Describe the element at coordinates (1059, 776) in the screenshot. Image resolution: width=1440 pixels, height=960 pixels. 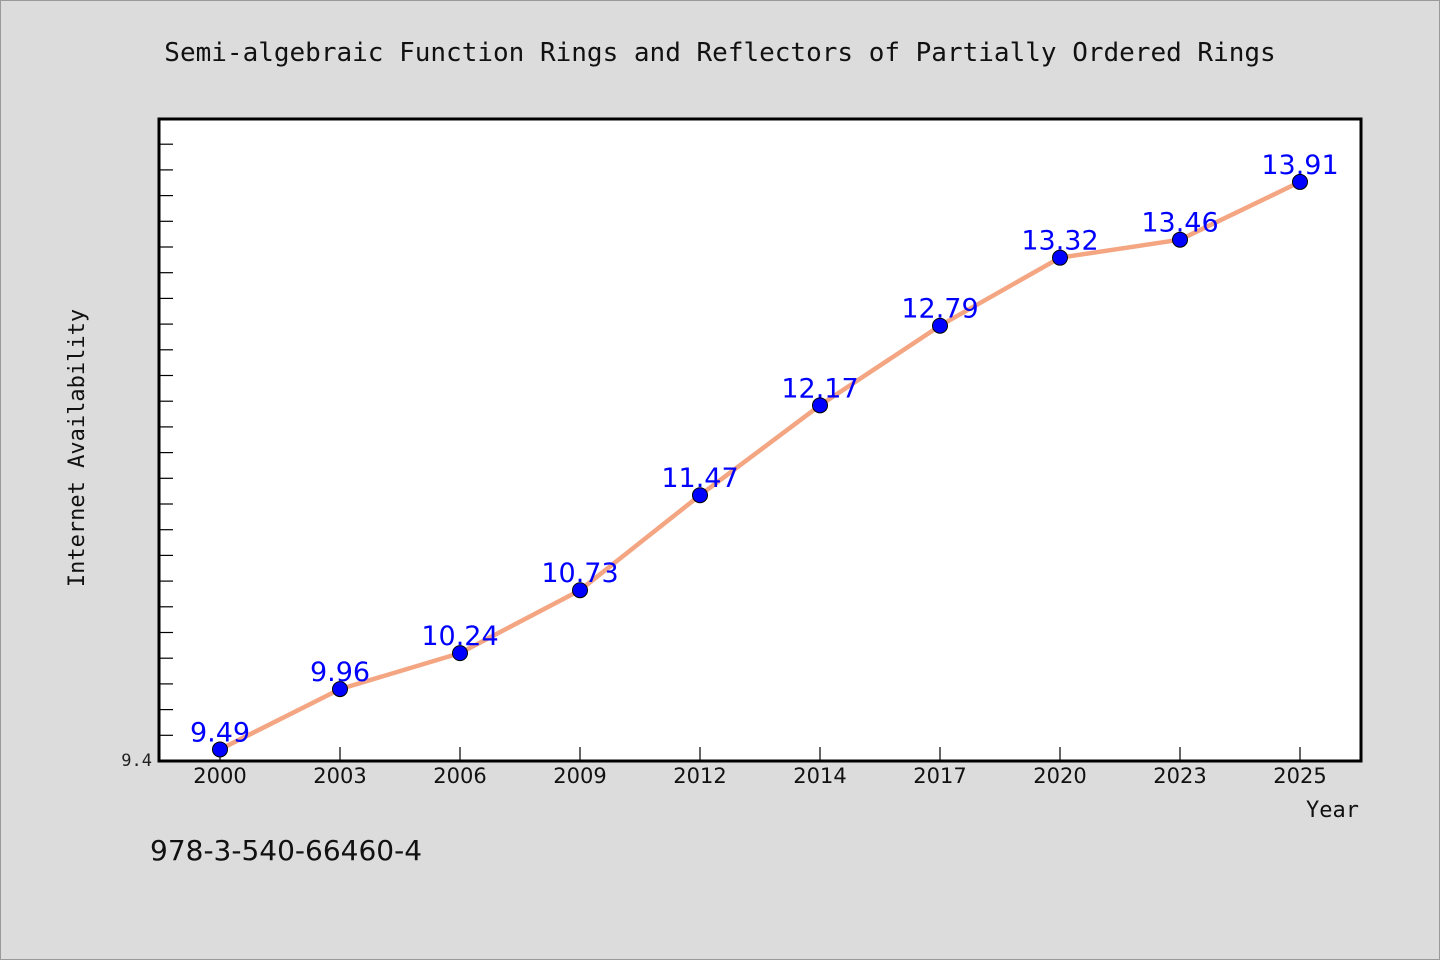
I see `x-tick-label-2020: 2020` at that location.